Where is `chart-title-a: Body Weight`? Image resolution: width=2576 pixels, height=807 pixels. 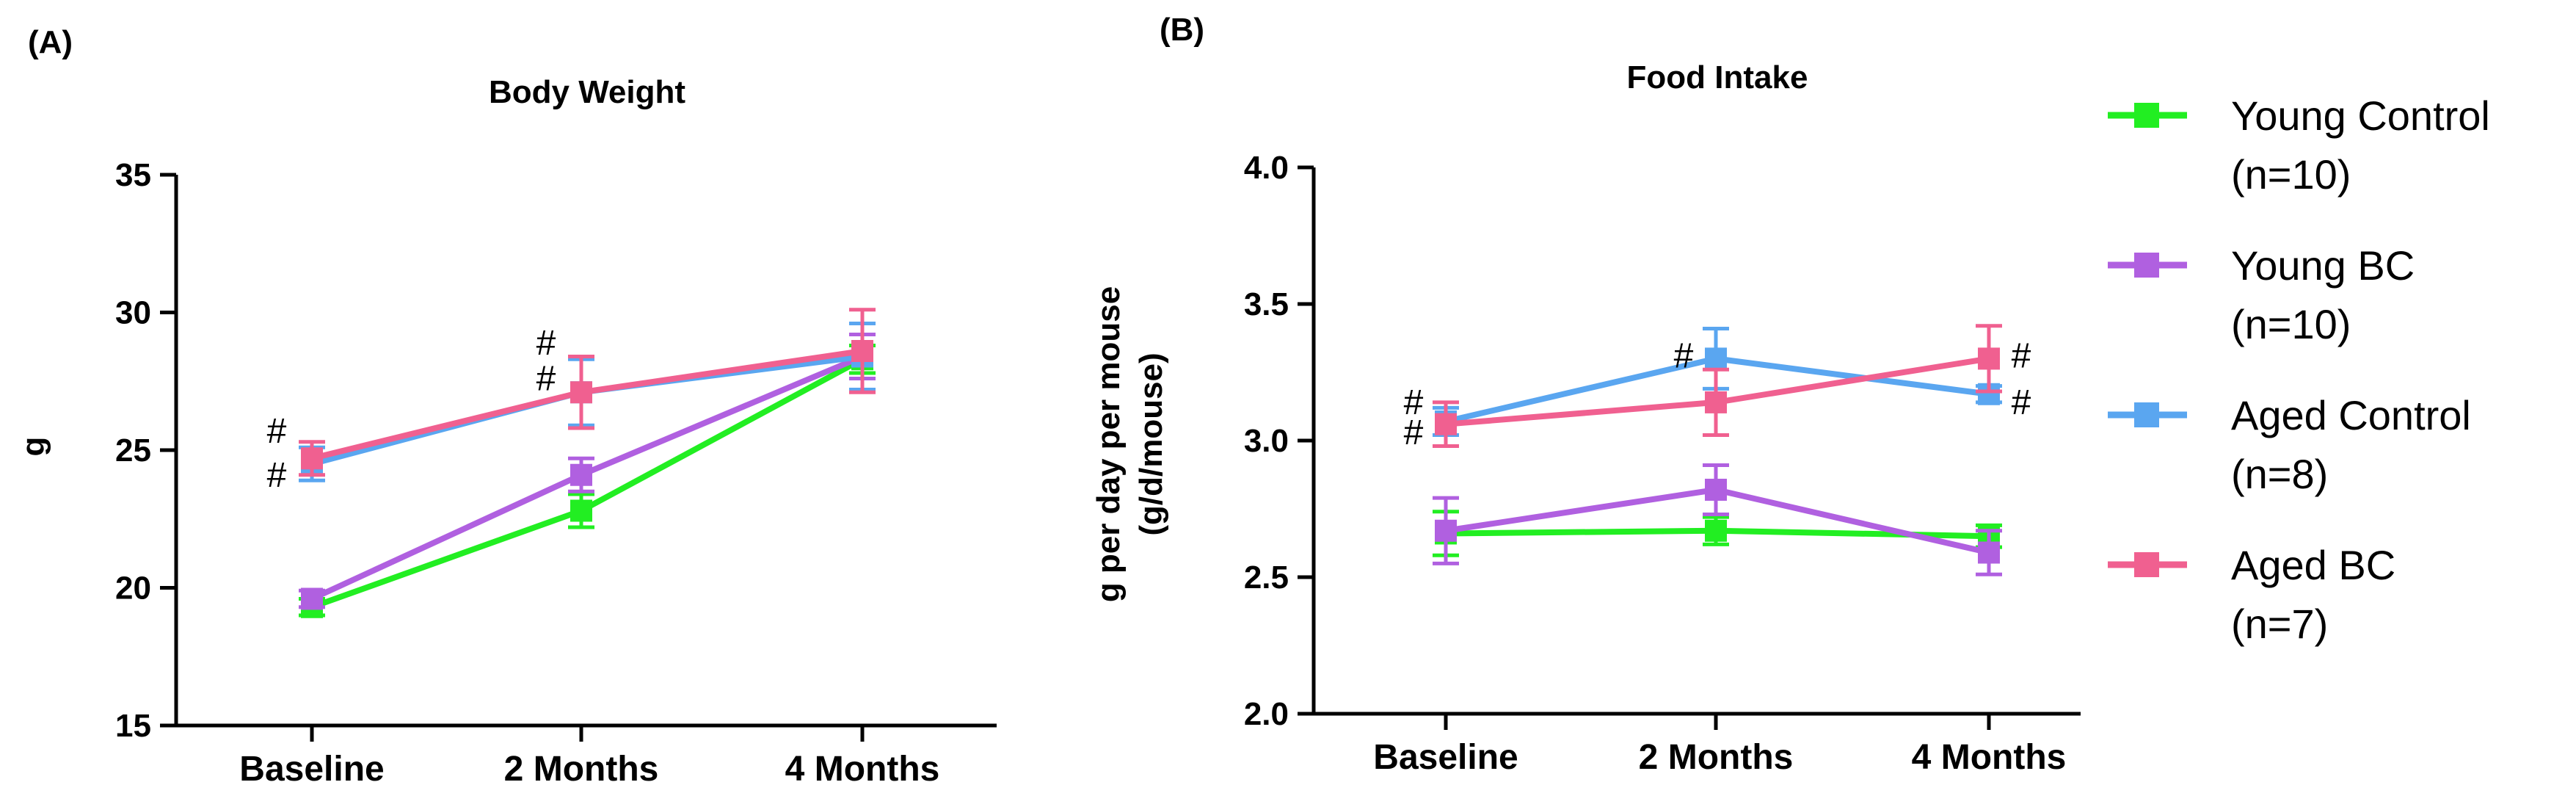 chart-title-a: Body Weight is located at coordinates (587, 92).